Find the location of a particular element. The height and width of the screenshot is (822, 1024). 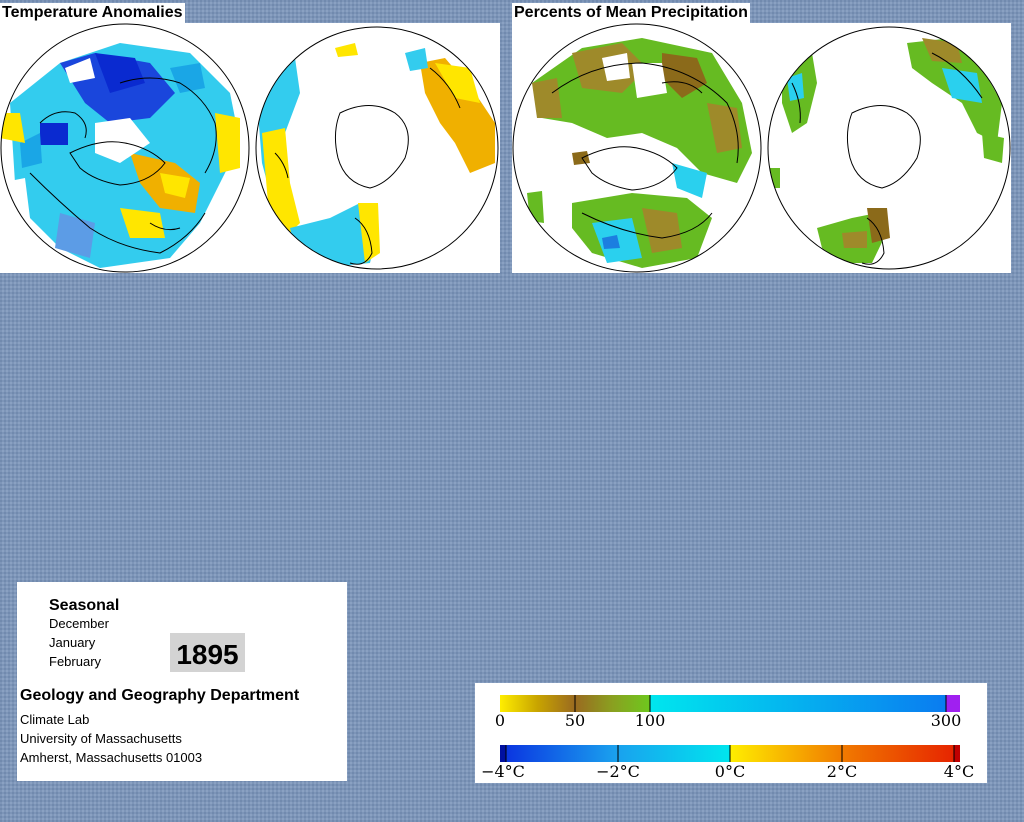

year-display: 1895 is located at coordinates (207, 652).